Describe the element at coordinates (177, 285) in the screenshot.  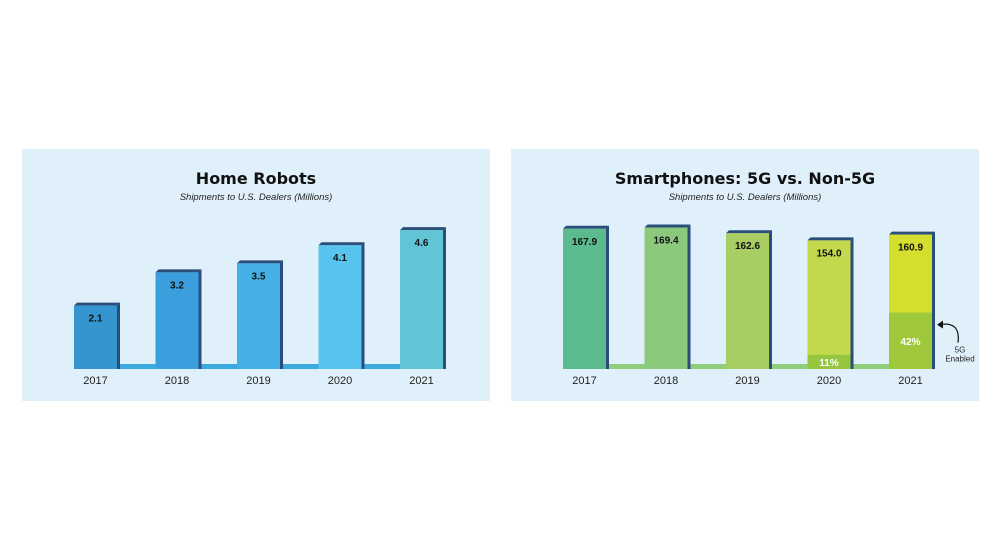
I see `value-label-2018: 3.2` at that location.